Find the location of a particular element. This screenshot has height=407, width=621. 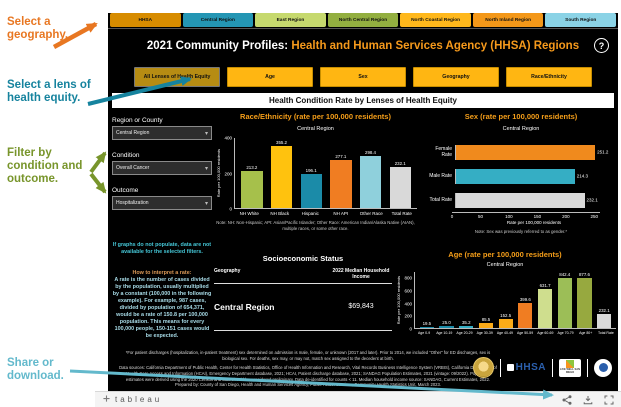

share-icon is located at coordinates (566, 399).